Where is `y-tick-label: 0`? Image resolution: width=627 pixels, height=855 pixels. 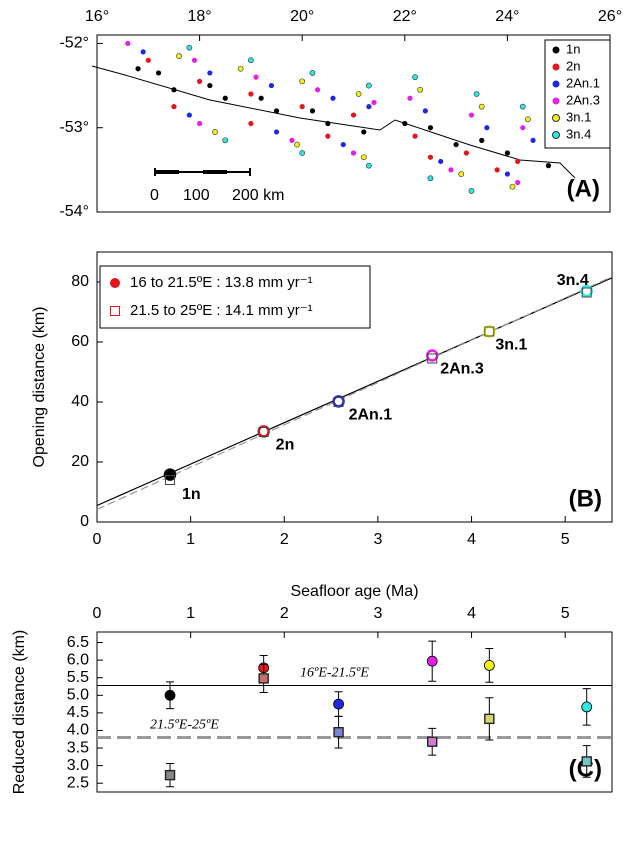 y-tick-label: 0 is located at coordinates (84, 521).